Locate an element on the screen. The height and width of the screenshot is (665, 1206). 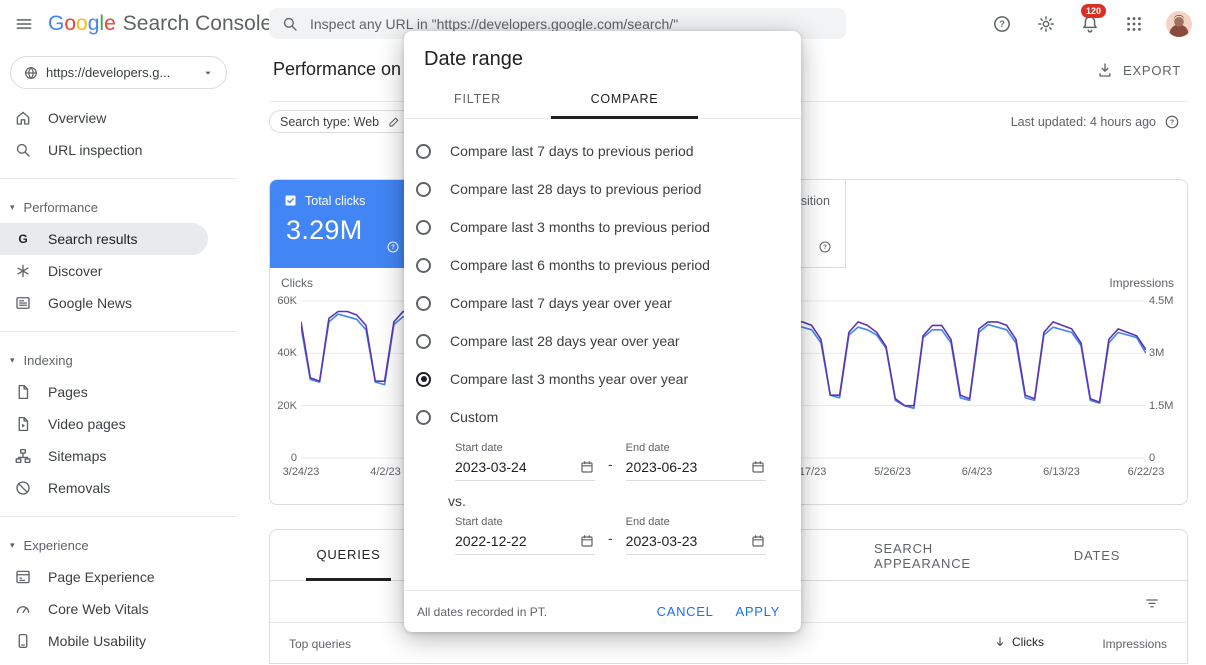
start-date-field is located at coordinates (525, 470).